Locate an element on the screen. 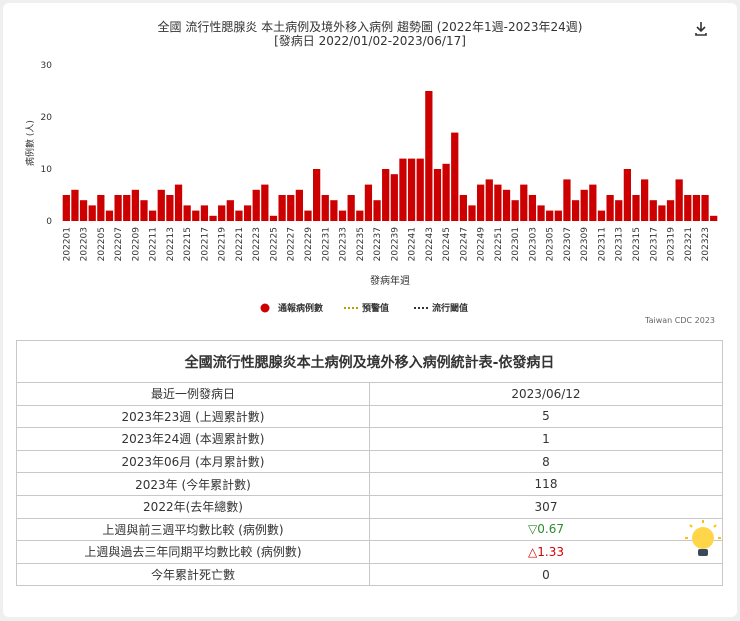 The width and height of the screenshot is (740, 621). x-tick-label: 202243 is located at coordinates (430, 244).